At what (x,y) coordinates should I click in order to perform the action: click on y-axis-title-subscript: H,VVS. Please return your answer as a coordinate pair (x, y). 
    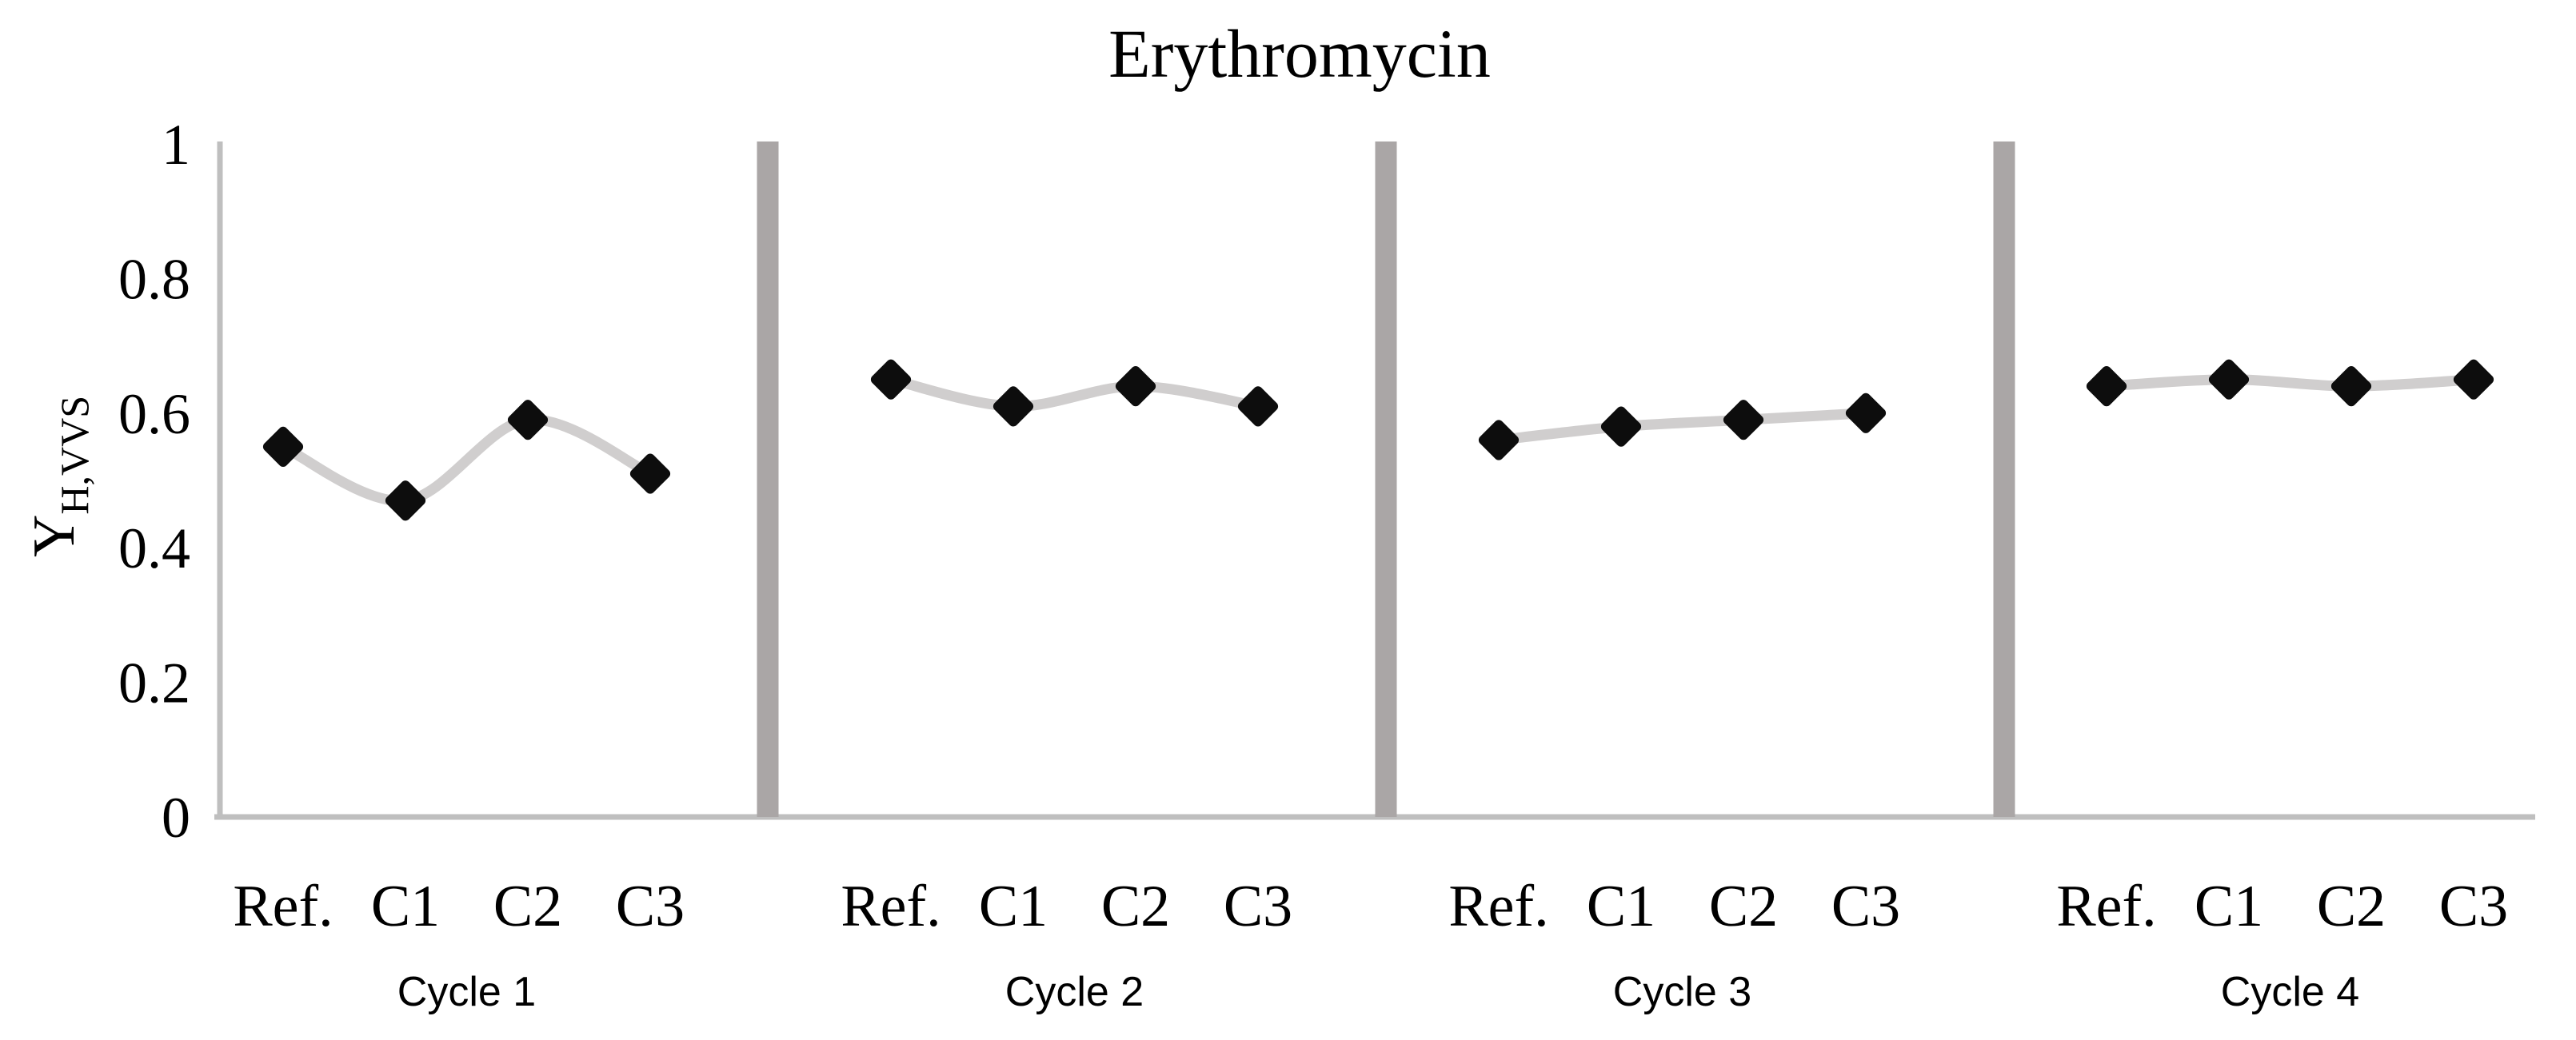
    Looking at the image, I should click on (74, 455).